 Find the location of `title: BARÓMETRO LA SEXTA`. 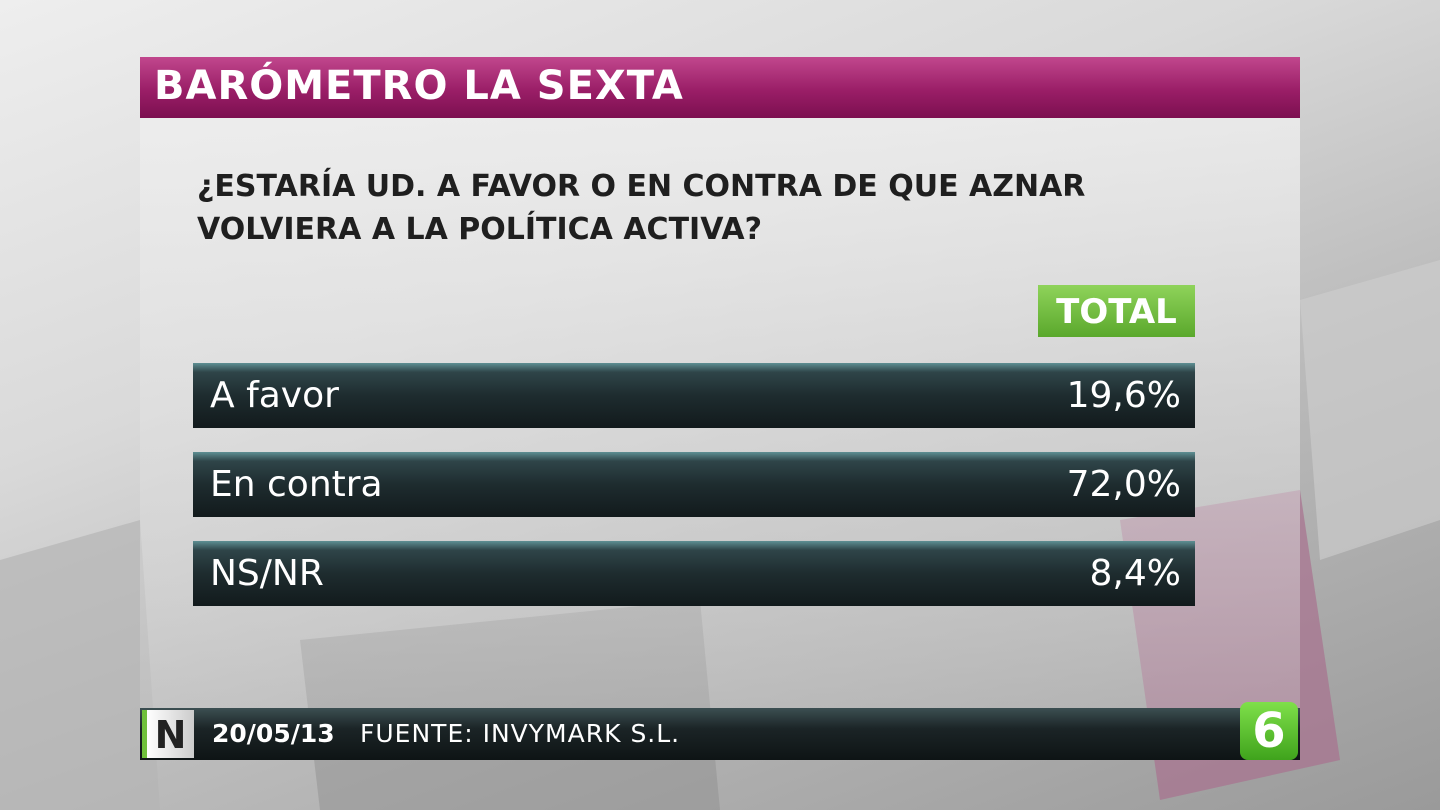

title: BARÓMETRO LA SEXTA is located at coordinates (419, 86).